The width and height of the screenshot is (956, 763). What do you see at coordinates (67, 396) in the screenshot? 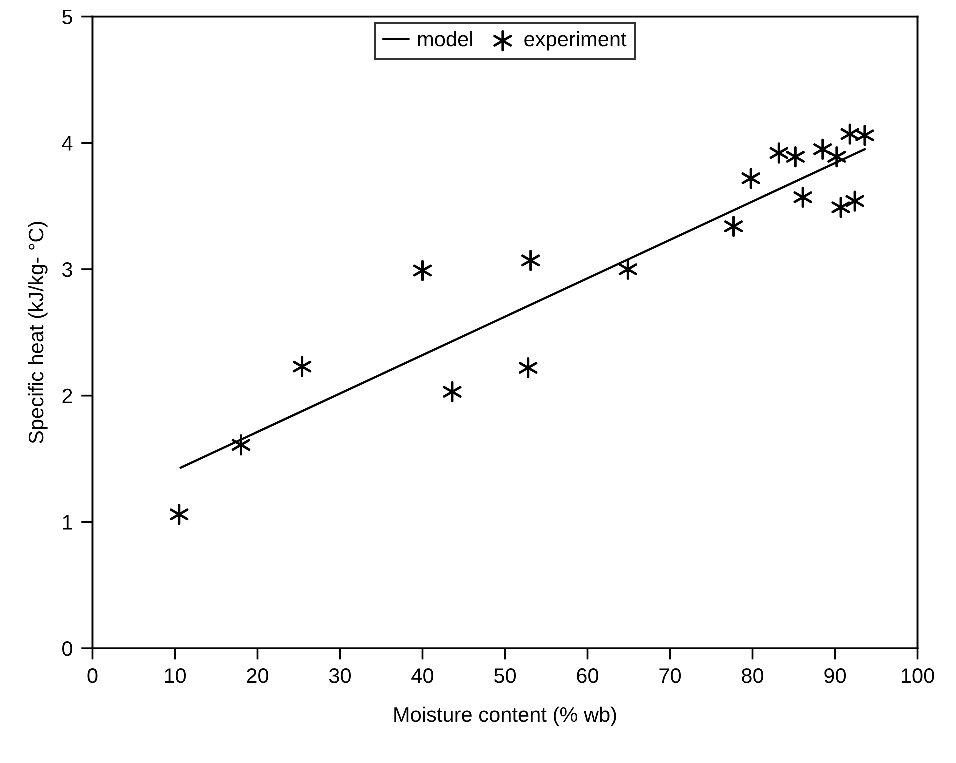
I see `y-tick-label: 2` at bounding box center [67, 396].